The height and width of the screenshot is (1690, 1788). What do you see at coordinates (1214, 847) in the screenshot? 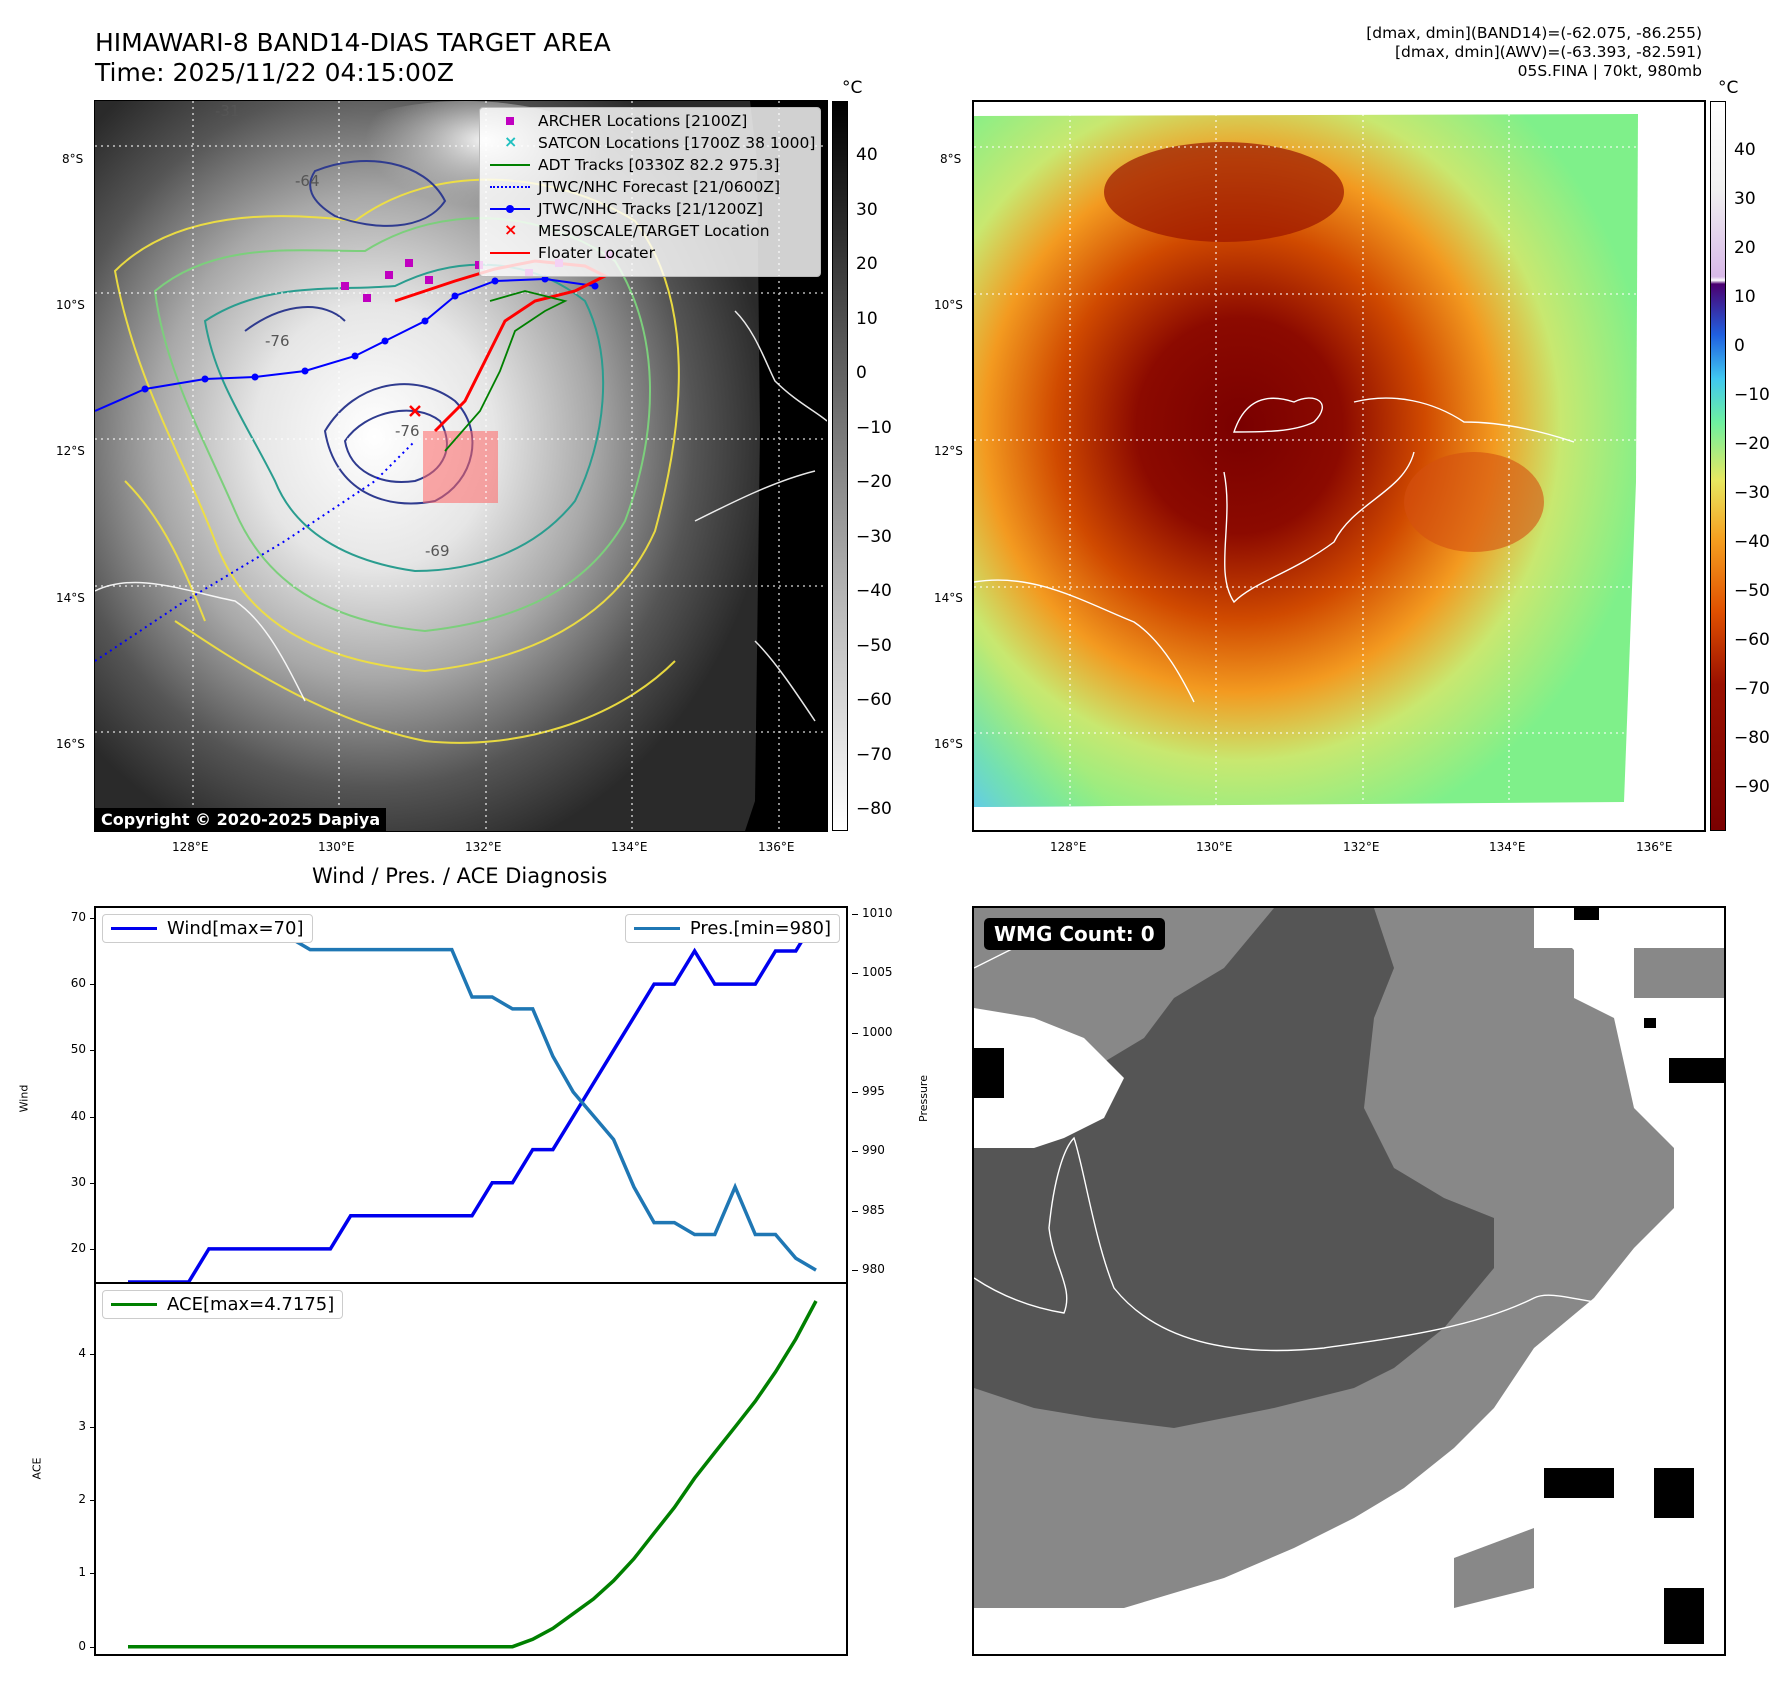
I see `lon-label: 130°E` at bounding box center [1214, 847].